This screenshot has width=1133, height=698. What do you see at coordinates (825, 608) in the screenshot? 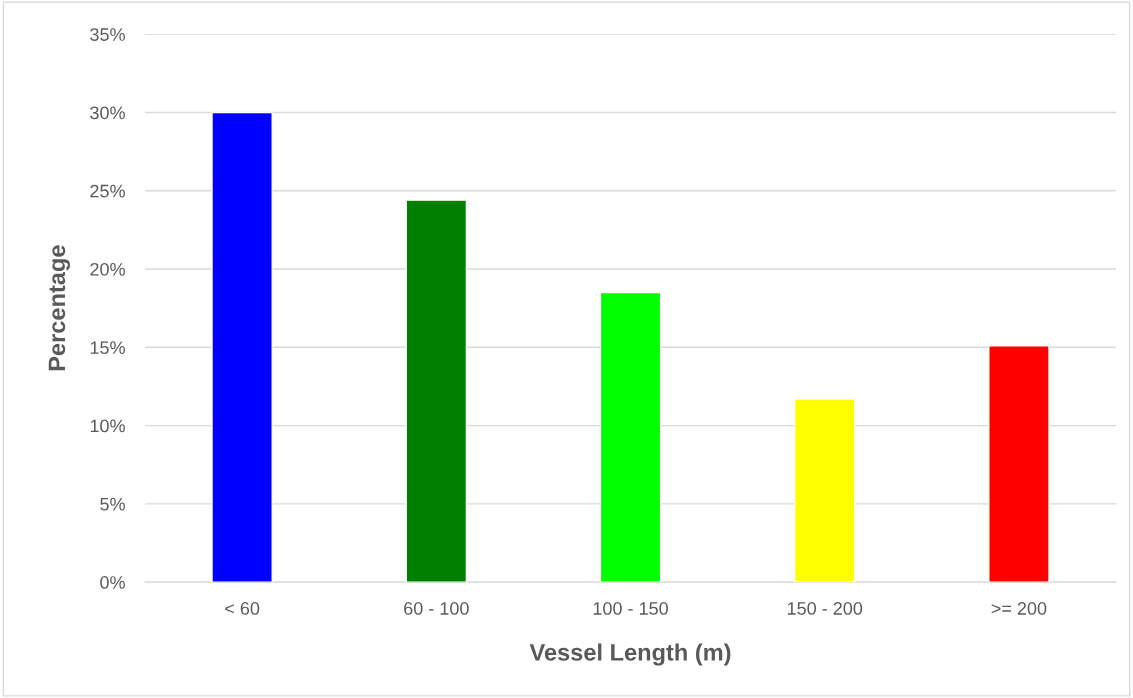
I see `x-tick-label: 150 - 200` at bounding box center [825, 608].